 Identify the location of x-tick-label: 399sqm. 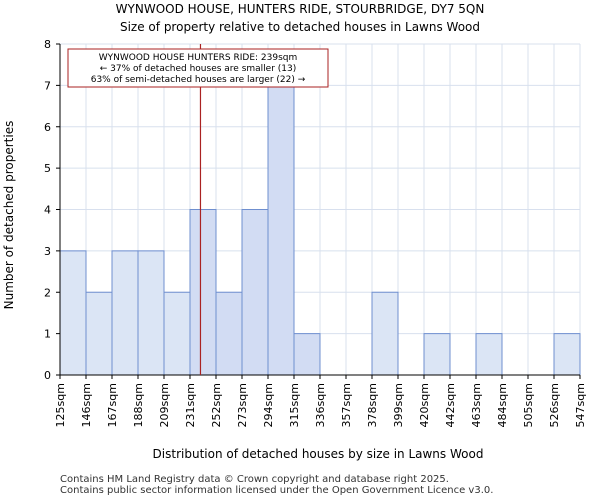
(398, 405).